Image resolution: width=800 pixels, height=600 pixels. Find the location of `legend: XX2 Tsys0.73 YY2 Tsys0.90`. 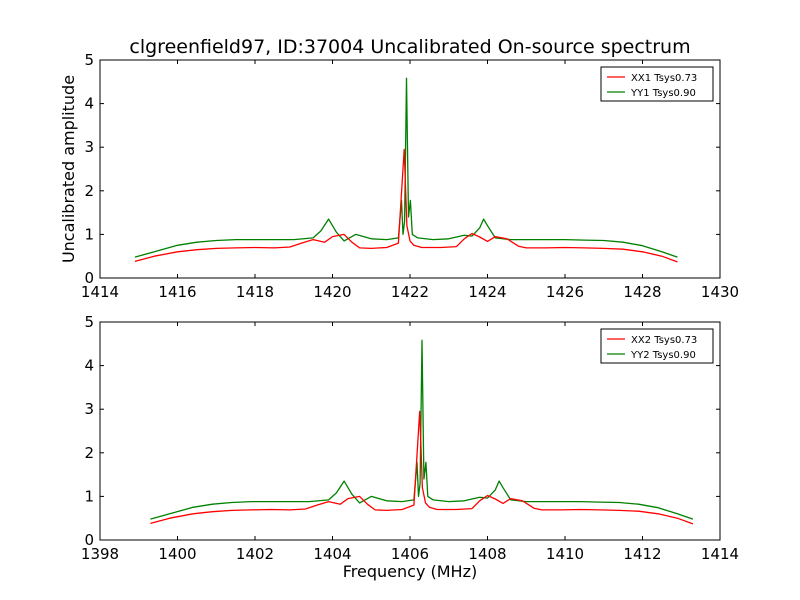

legend: XX2 Tsys0.73 YY2 Tsys0.90 is located at coordinates (657, 346).